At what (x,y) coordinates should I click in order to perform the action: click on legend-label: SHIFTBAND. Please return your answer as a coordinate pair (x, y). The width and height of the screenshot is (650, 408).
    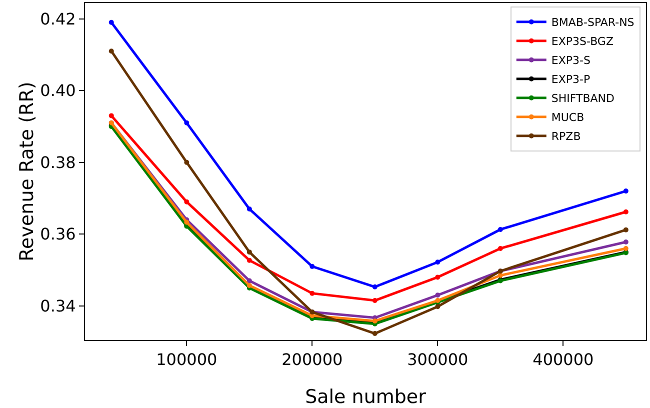
    Looking at the image, I should click on (583, 99).